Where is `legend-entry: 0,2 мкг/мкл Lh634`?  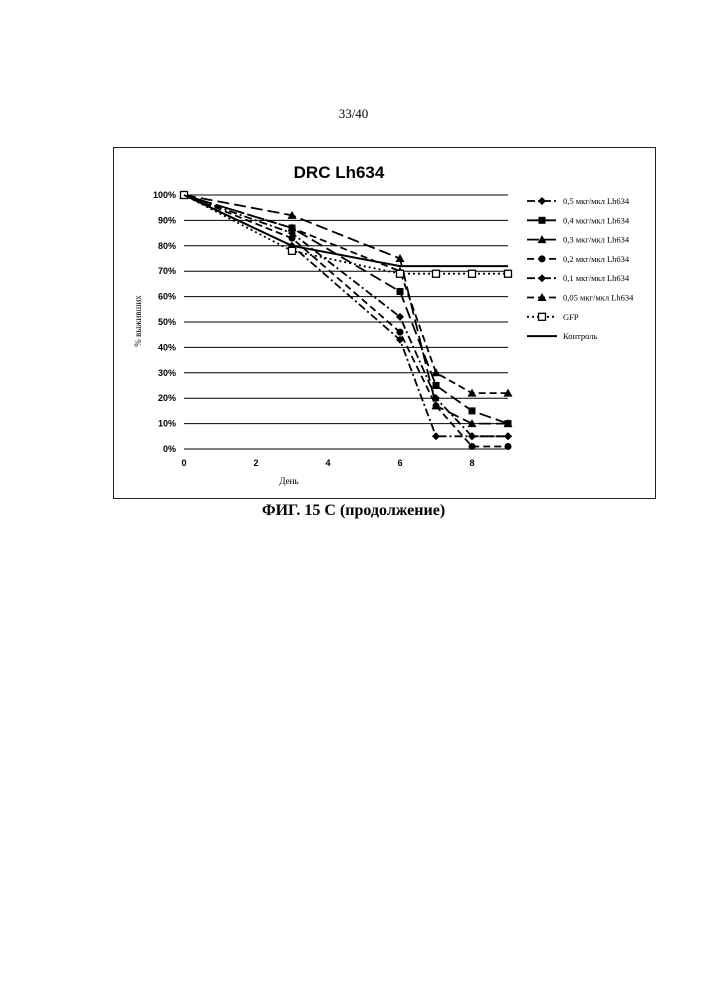 legend-entry: 0,2 мкг/мкл Lh634 is located at coordinates (578, 259).